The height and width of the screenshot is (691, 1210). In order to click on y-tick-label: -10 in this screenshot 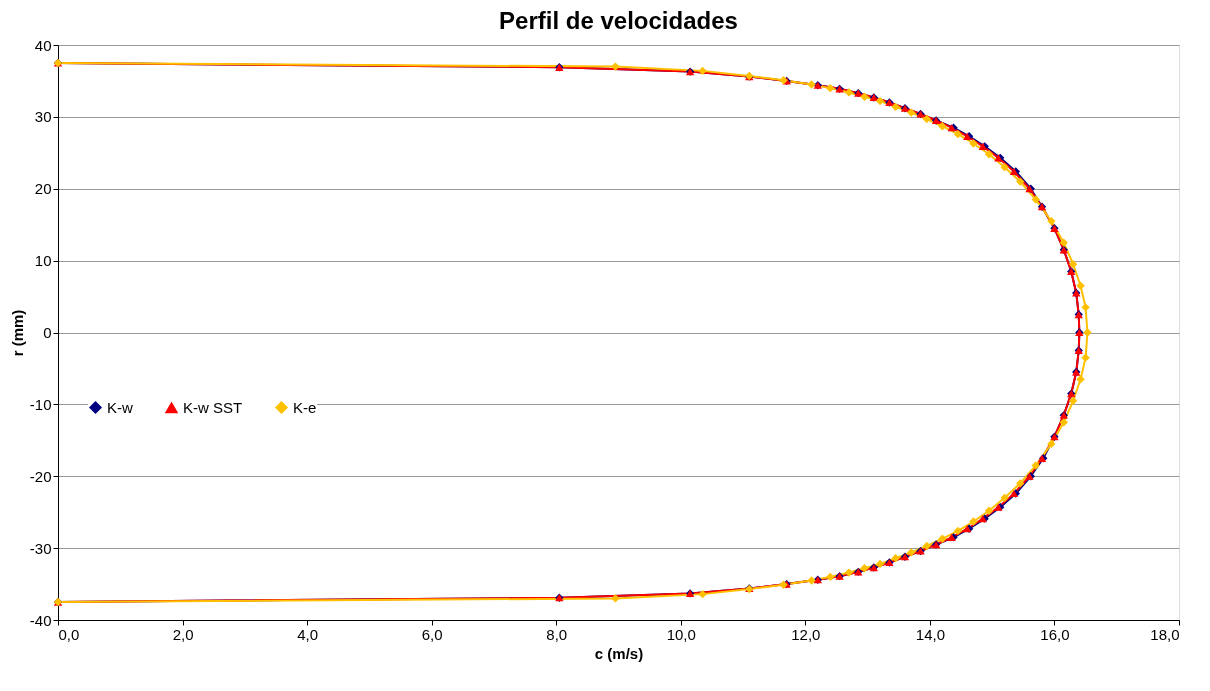, I will do `click(40, 404)`.